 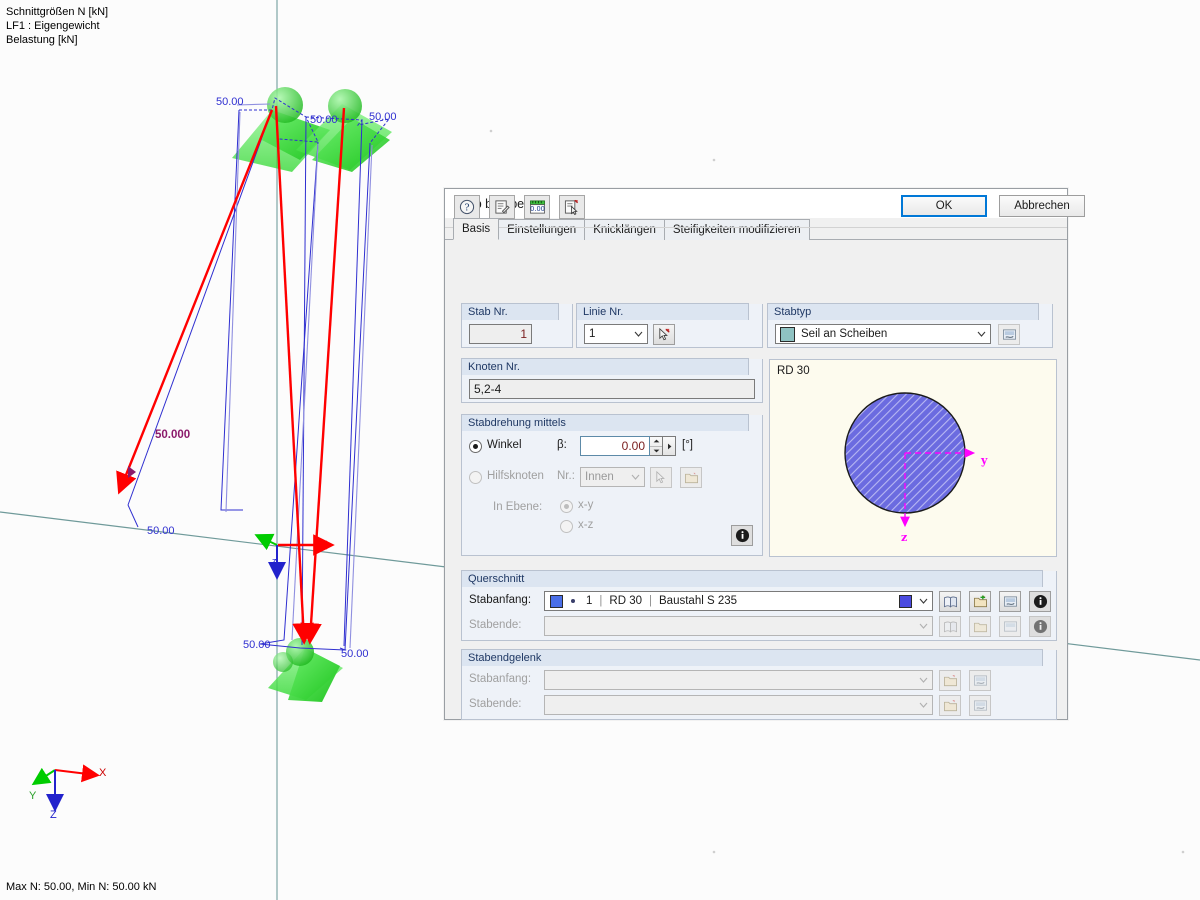 What do you see at coordinates (504, 445) in the screenshot?
I see `label-winkel: Winkel` at bounding box center [504, 445].